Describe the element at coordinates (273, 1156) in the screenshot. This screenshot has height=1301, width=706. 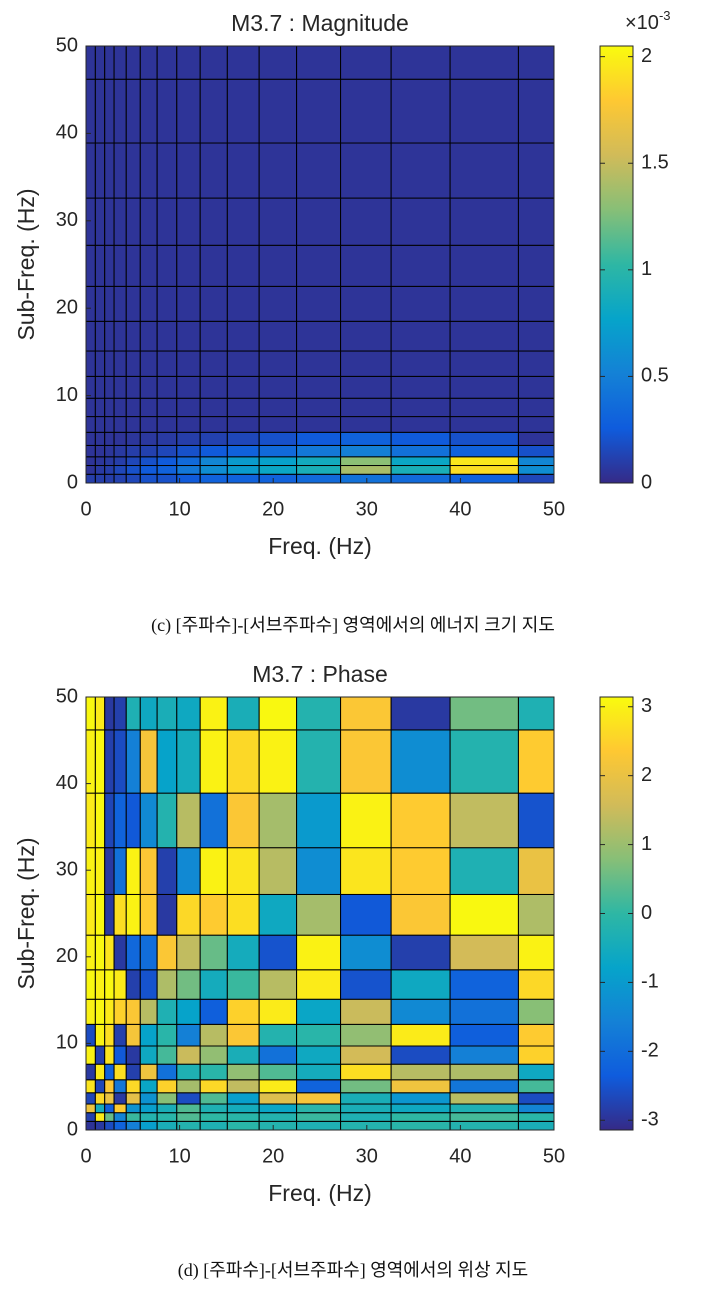
I see `x-tick-label: 20` at that location.